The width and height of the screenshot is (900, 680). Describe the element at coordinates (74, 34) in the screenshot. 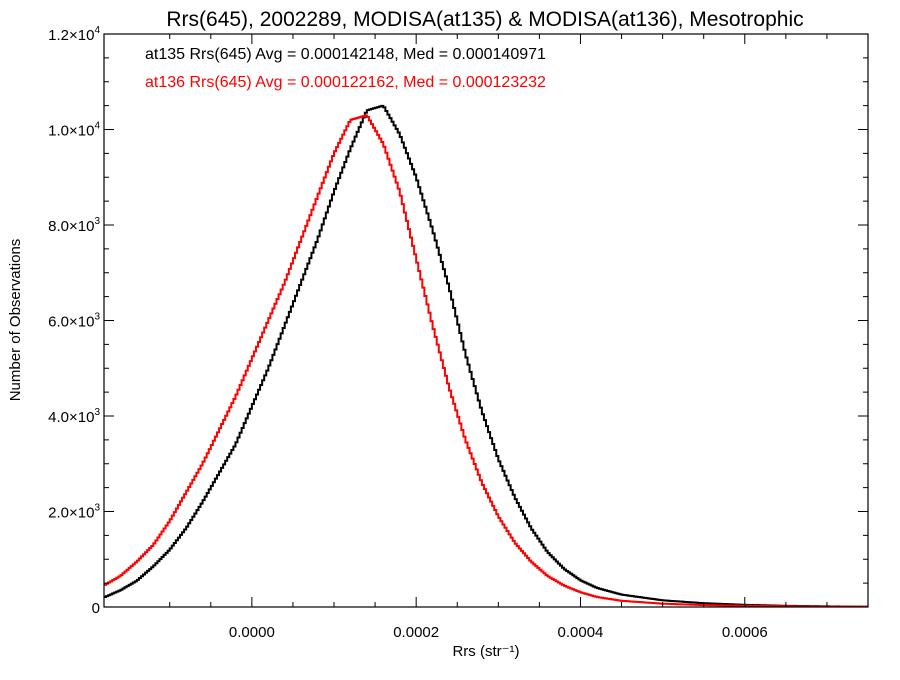

I see `y-tick-label: 1.2×10⁴` at that location.